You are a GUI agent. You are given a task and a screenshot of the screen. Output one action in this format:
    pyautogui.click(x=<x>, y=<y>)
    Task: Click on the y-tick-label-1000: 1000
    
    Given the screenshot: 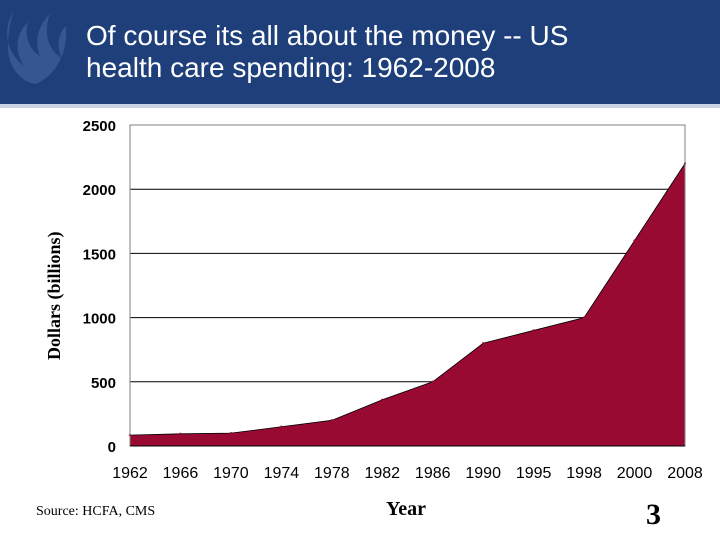 What is the action you would take?
    pyautogui.click(x=99, y=319)
    